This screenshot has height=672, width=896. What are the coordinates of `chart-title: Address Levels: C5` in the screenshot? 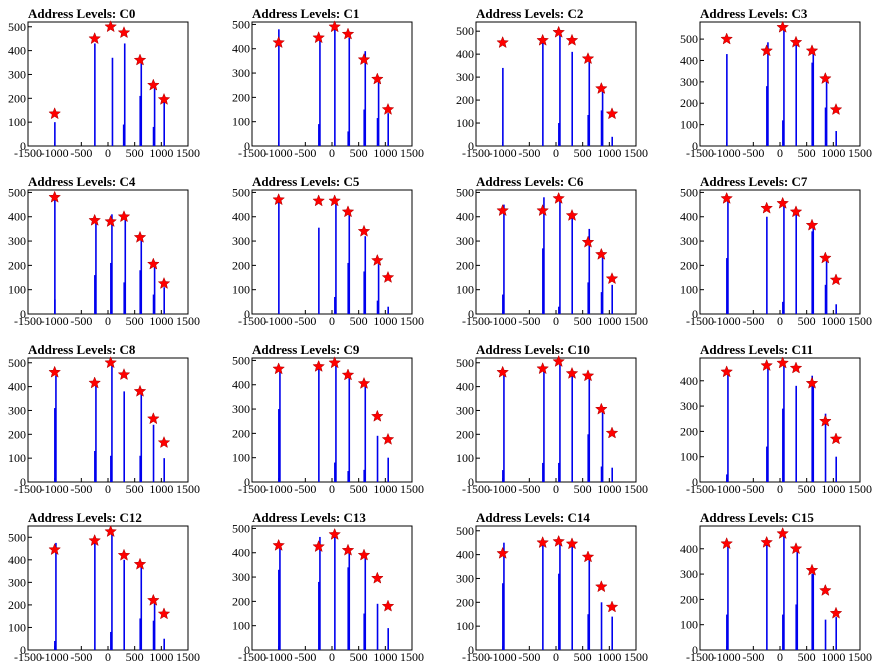 It's located at (306, 181).